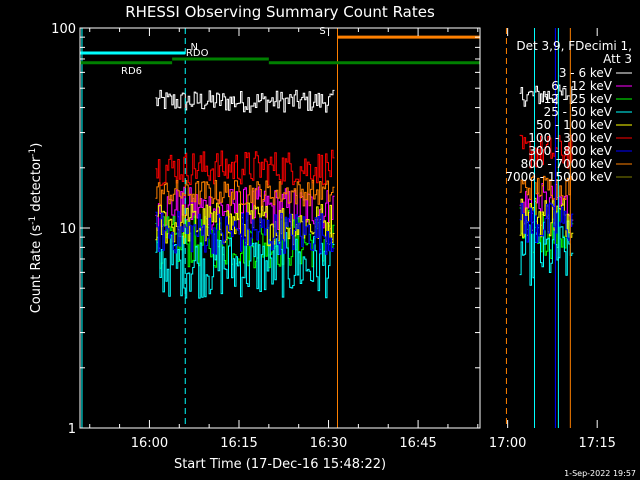 The height and width of the screenshot is (480, 640). Describe the element at coordinates (36, 269) in the screenshot. I see `y-axis-label-part-1: Count Rate (s` at that location.